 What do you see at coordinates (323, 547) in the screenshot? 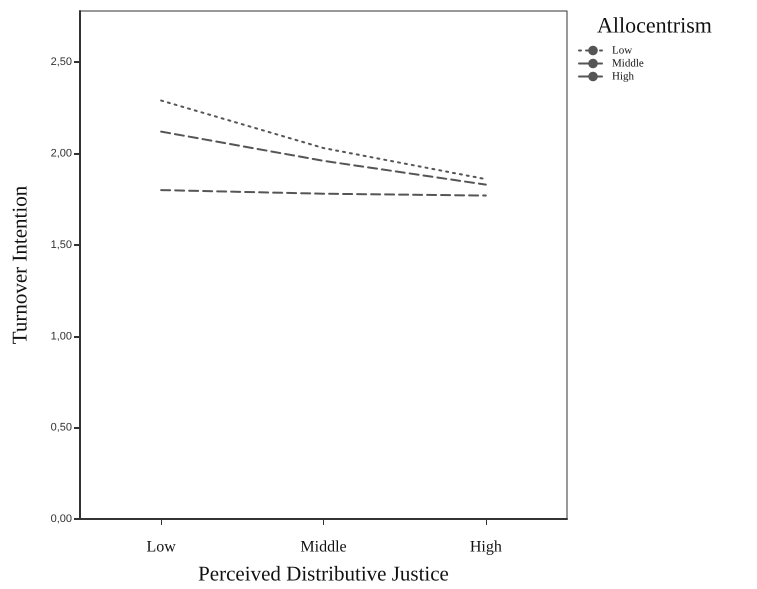
I see `x-tick-label: Middle` at bounding box center [323, 547].